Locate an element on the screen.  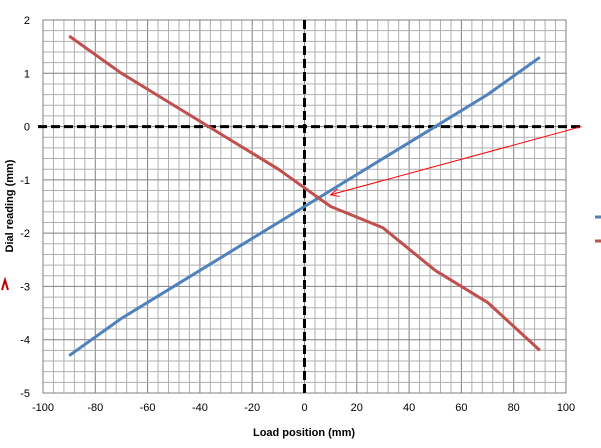
annotation-arrowhead is located at coordinates (334, 192).